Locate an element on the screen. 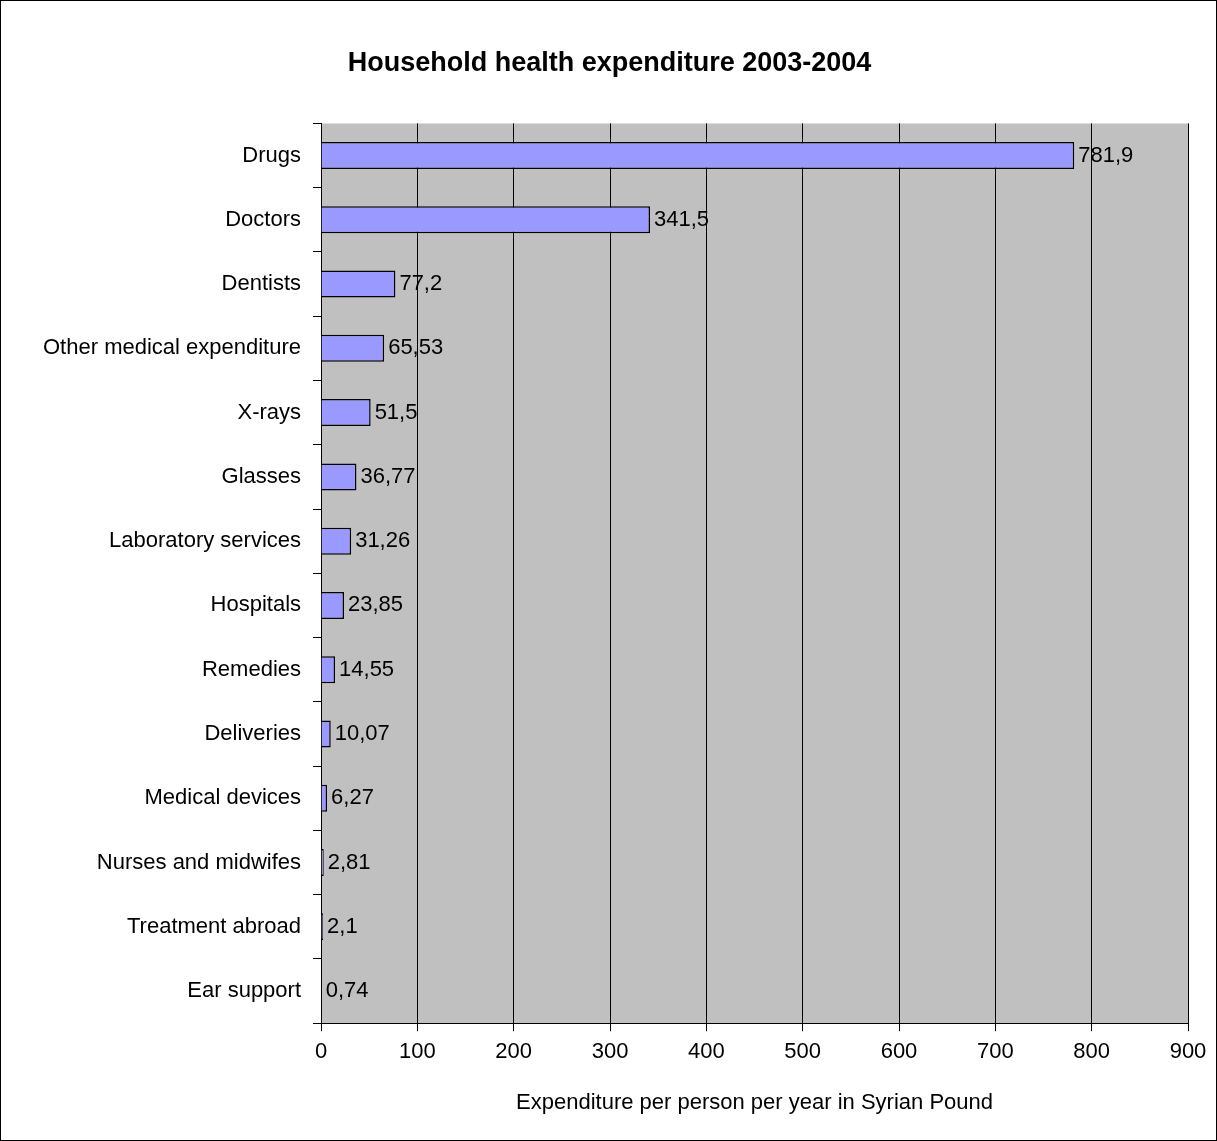  y-tick-label: Medical devices is located at coordinates (223, 797).